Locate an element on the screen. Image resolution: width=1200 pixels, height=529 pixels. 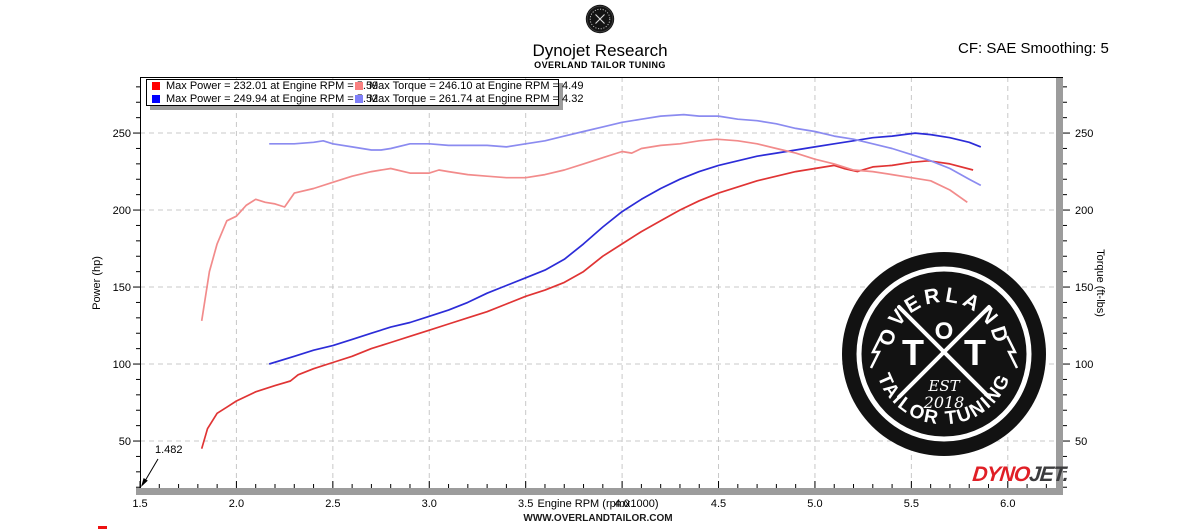
legend-item-power-run1: Max Power = 232.01 at Engine RPM = 5.59 is located at coordinates (265, 86).